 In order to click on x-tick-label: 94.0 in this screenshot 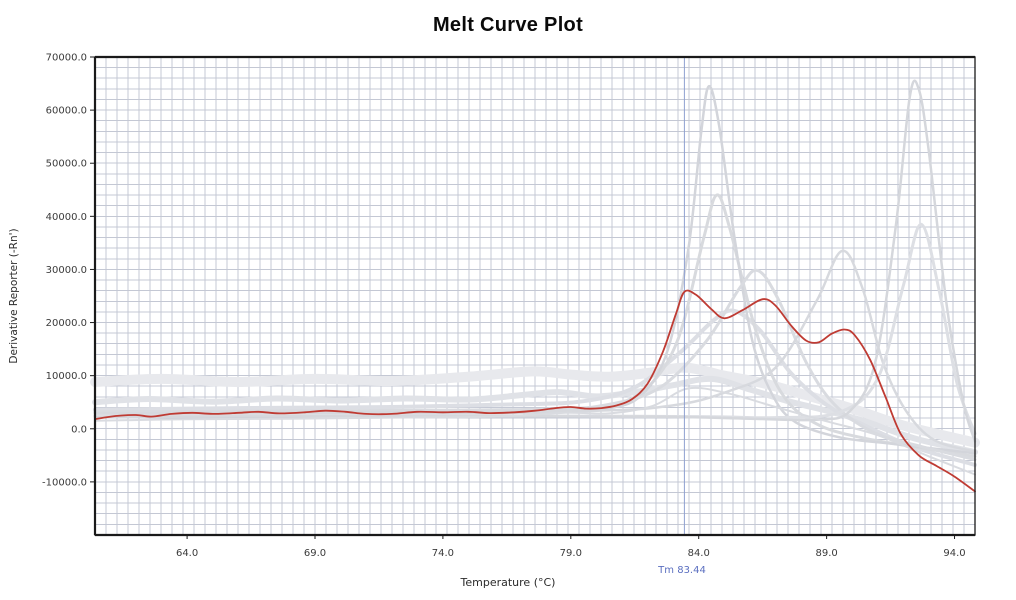, I will do `click(954, 553)`.